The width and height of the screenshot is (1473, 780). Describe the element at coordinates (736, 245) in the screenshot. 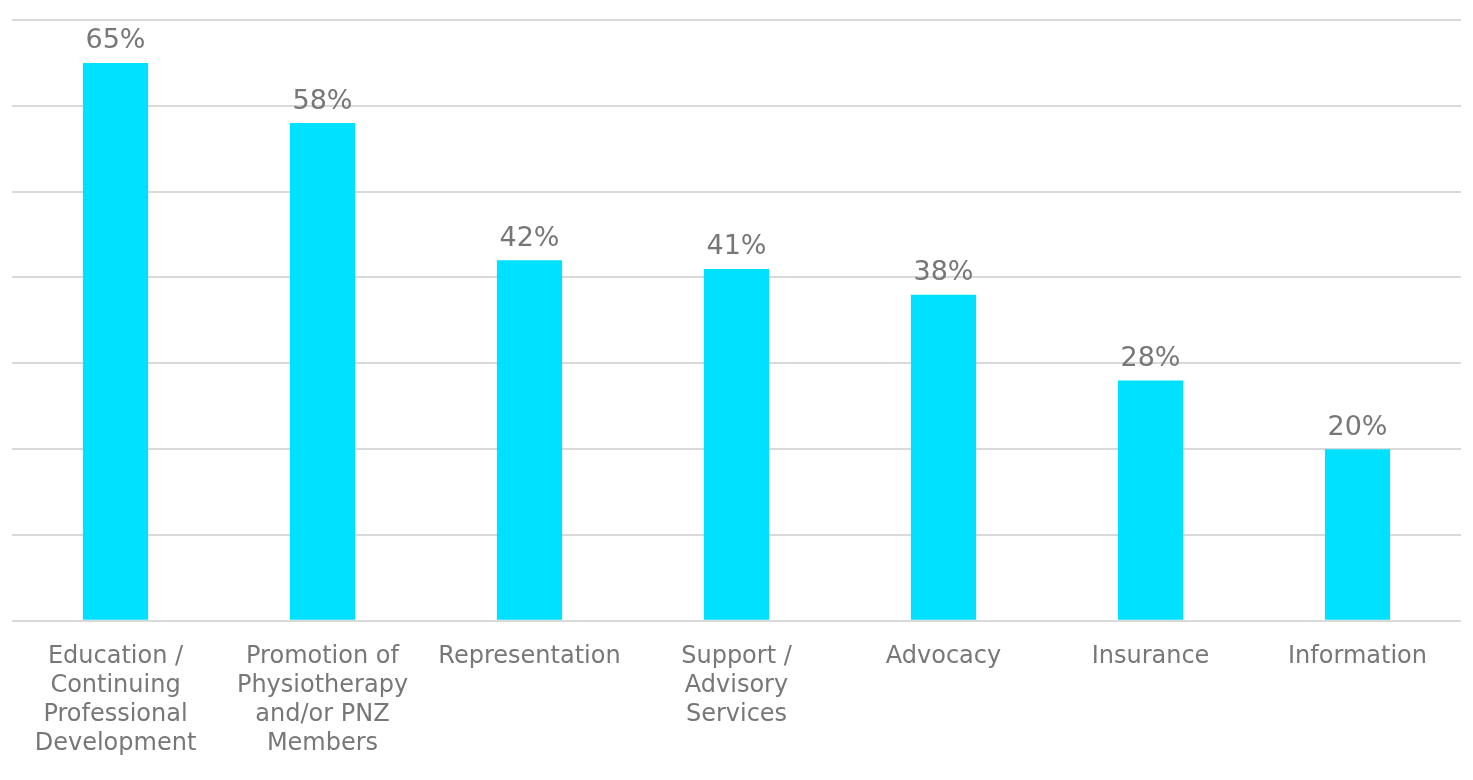

I see `data-label: 41%` at that location.